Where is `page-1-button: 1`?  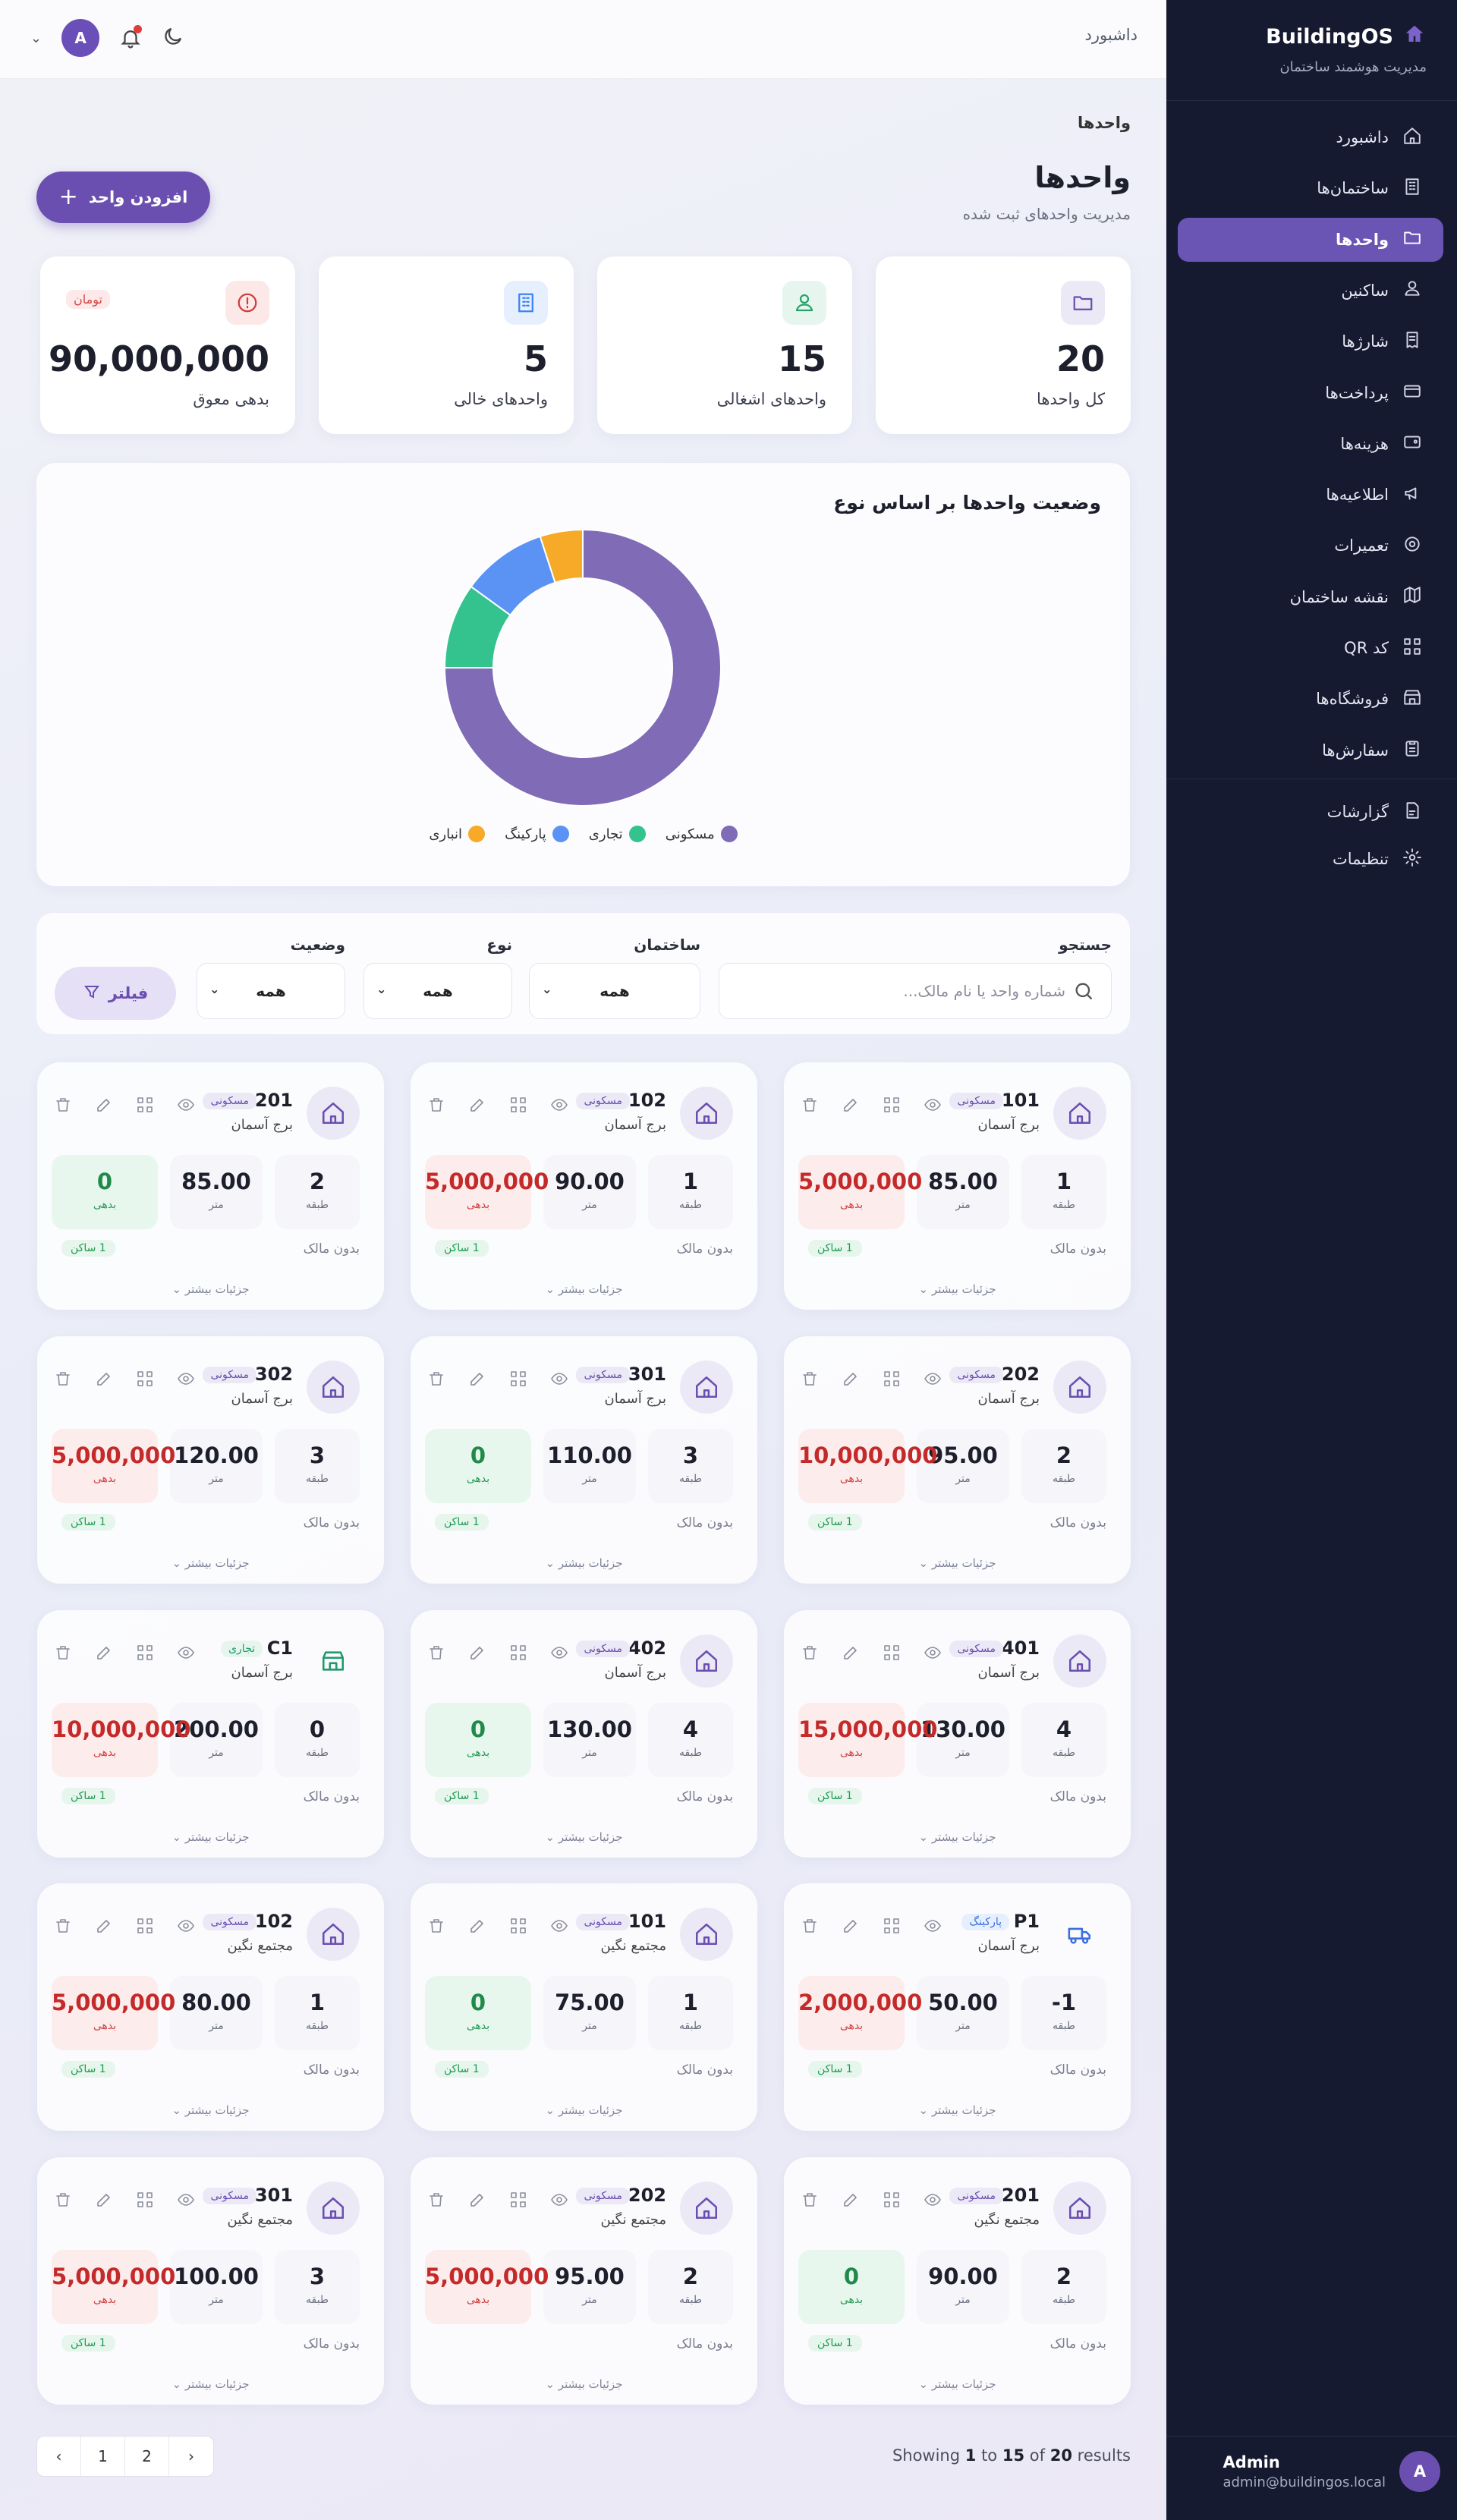 page-1-button: 1 is located at coordinates (103, 2456).